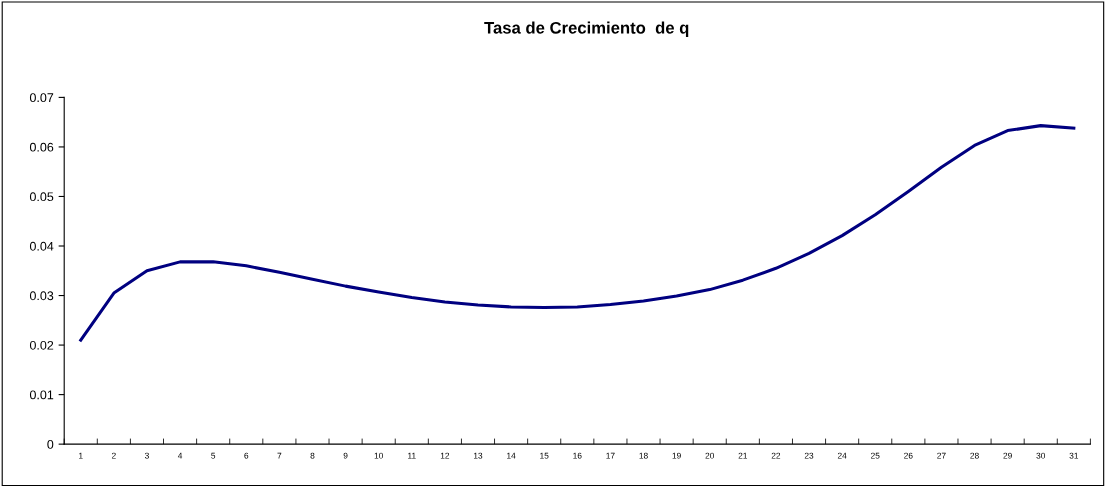 The width and height of the screenshot is (1107, 487). Describe the element at coordinates (1007, 455) in the screenshot. I see `x-tick-label: 29` at that location.